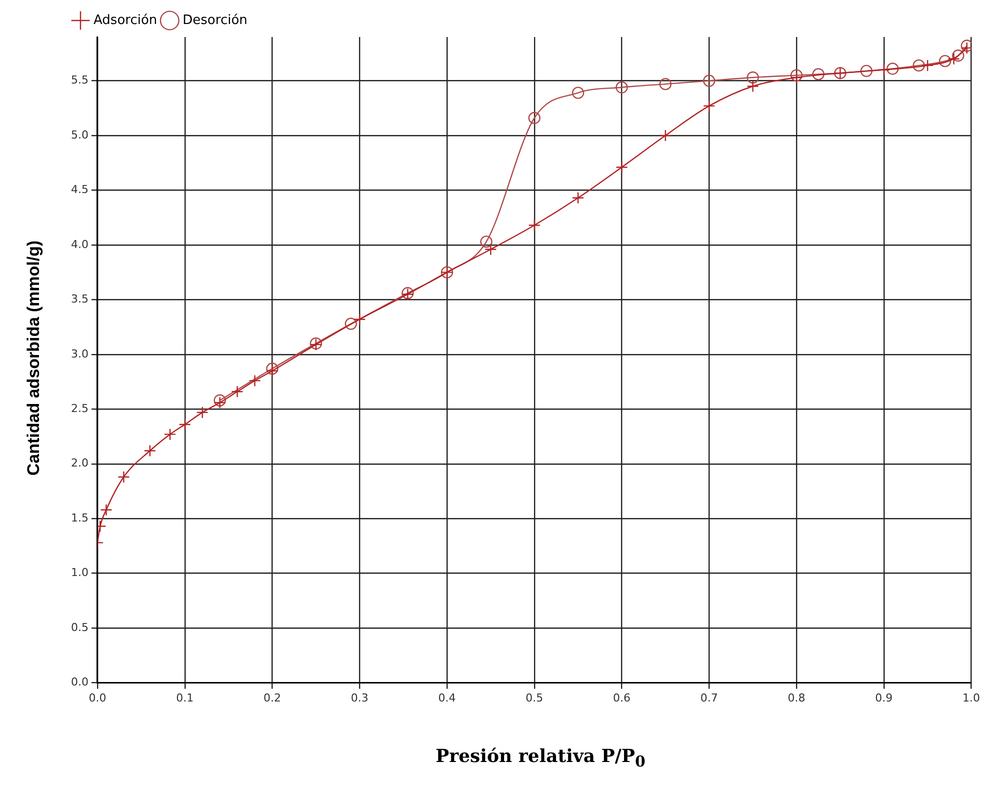  Describe the element at coordinates (34, 358) in the screenshot. I see `y-axis-title: Cantidad adsorbida (mmol/g)` at that location.